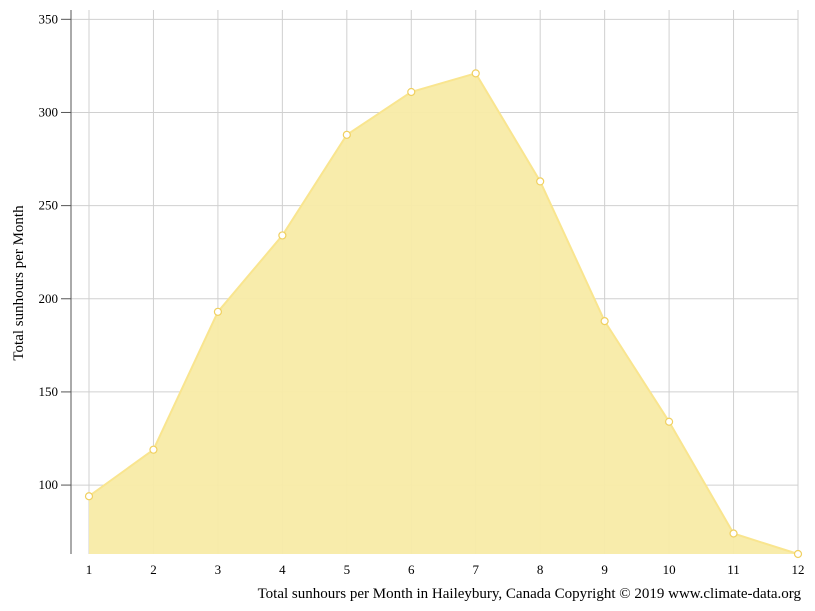 The height and width of the screenshot is (611, 815). Describe the element at coordinates (49, 18) in the screenshot. I see `y-tick-label: 350` at that location.